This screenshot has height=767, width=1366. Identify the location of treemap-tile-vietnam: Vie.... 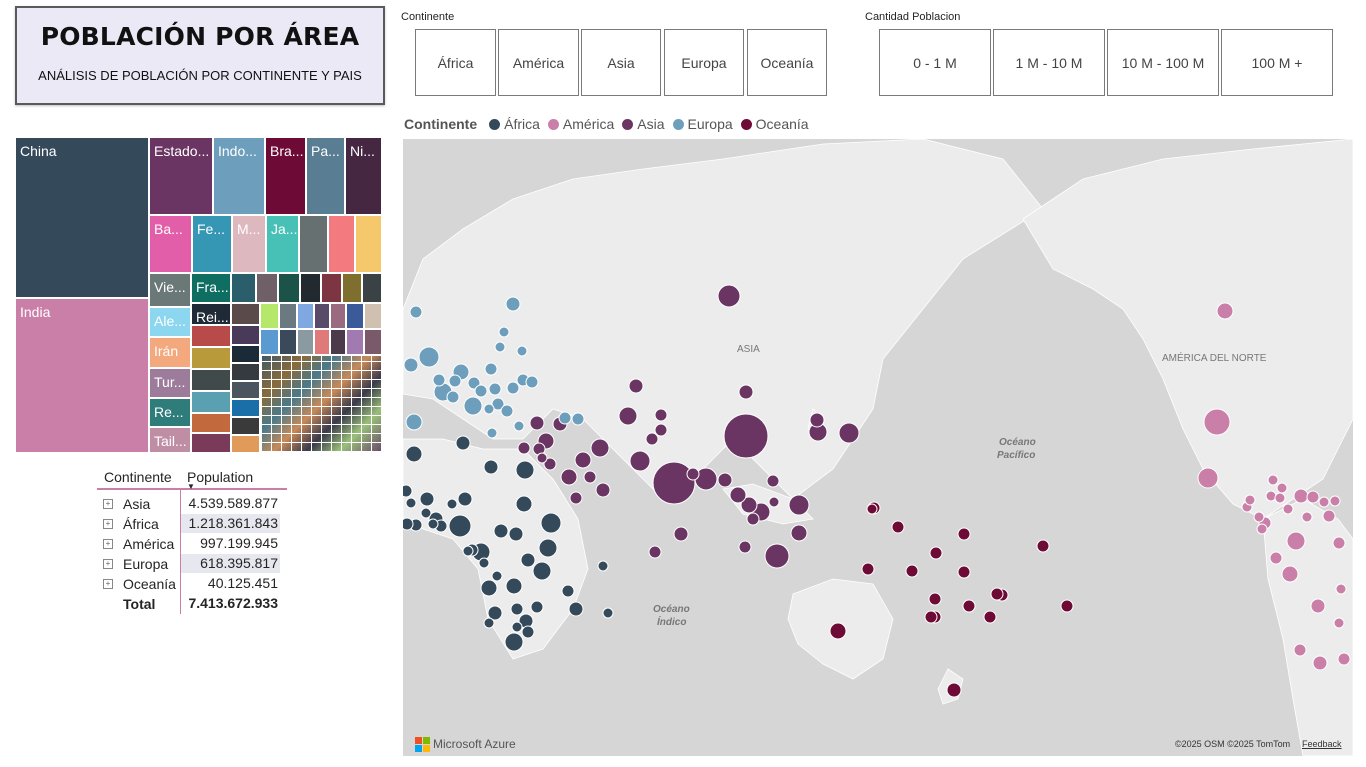
(170, 290).